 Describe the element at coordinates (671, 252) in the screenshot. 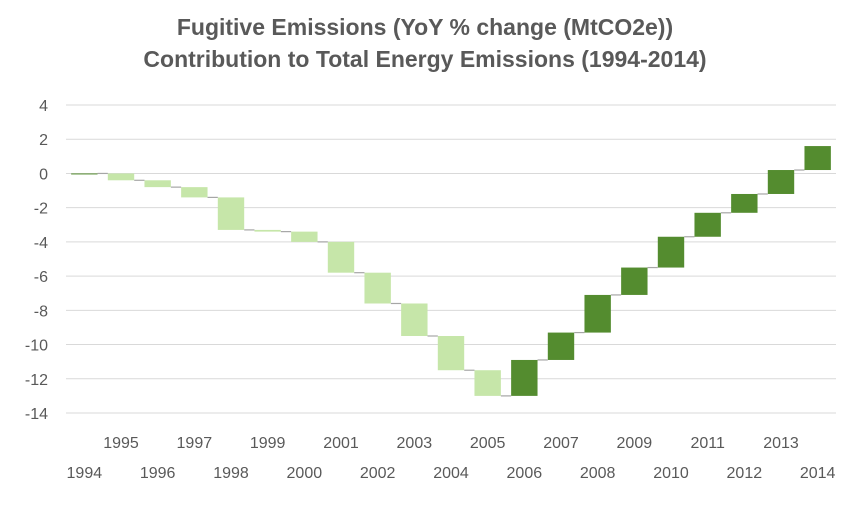

I see `bar-2010` at that location.